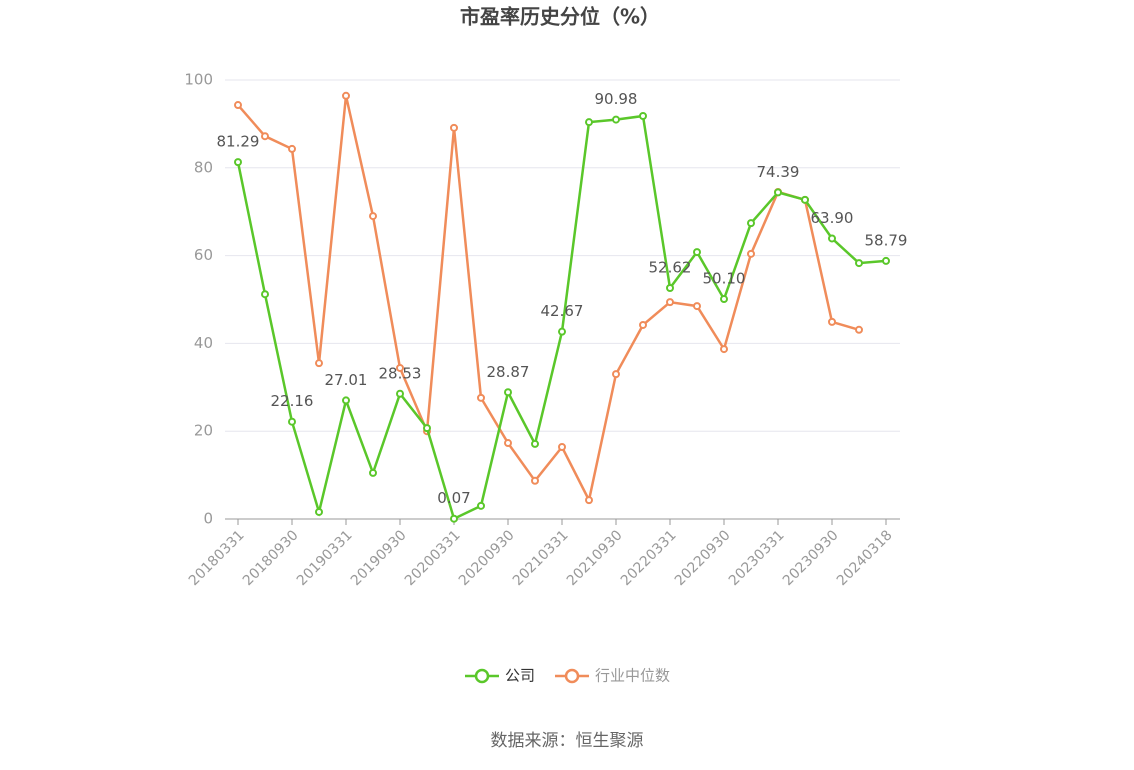  Describe the element at coordinates (508, 372) in the screenshot. I see `data-label: 28.87` at that location.